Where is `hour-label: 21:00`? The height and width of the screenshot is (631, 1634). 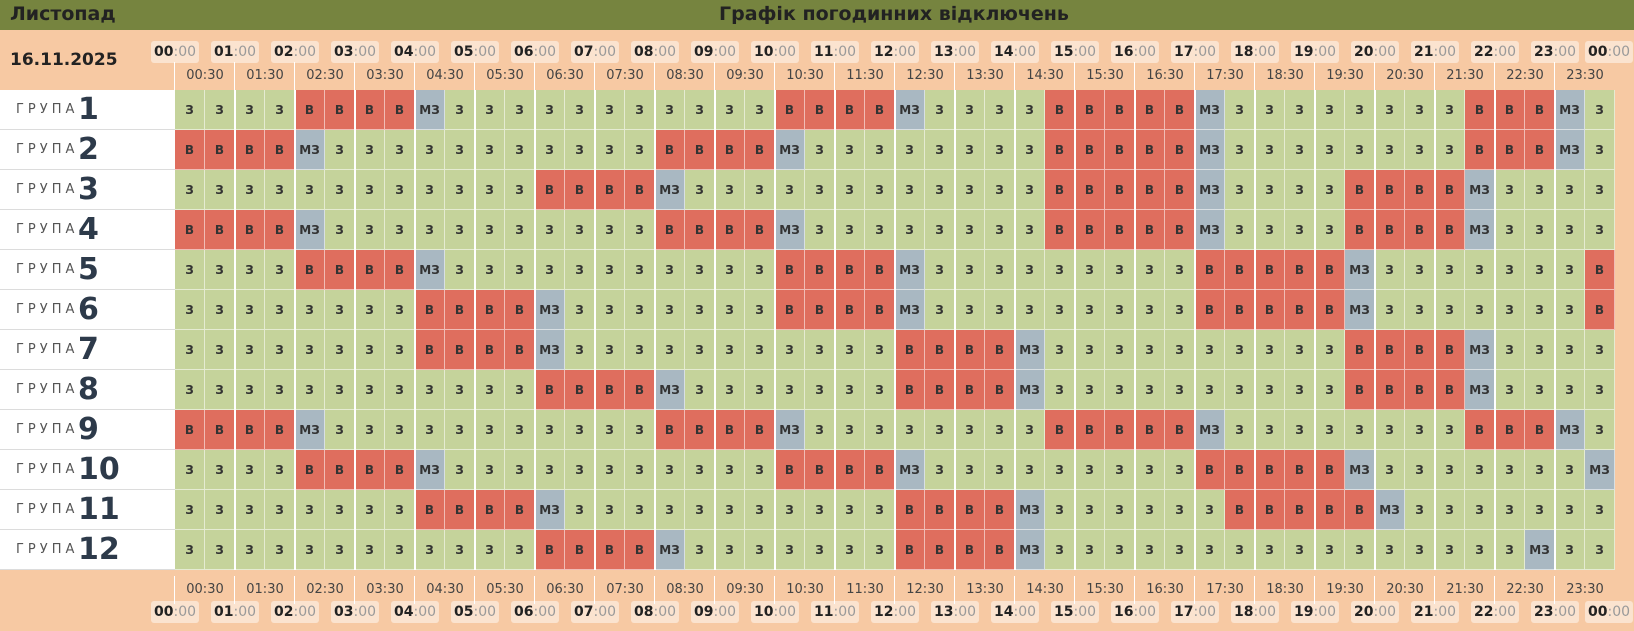 hour-label: 21:00 is located at coordinates (1435, 612).